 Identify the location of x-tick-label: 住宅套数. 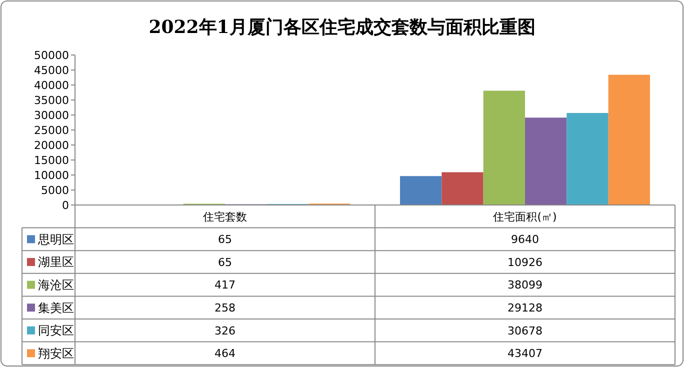
(225, 217).